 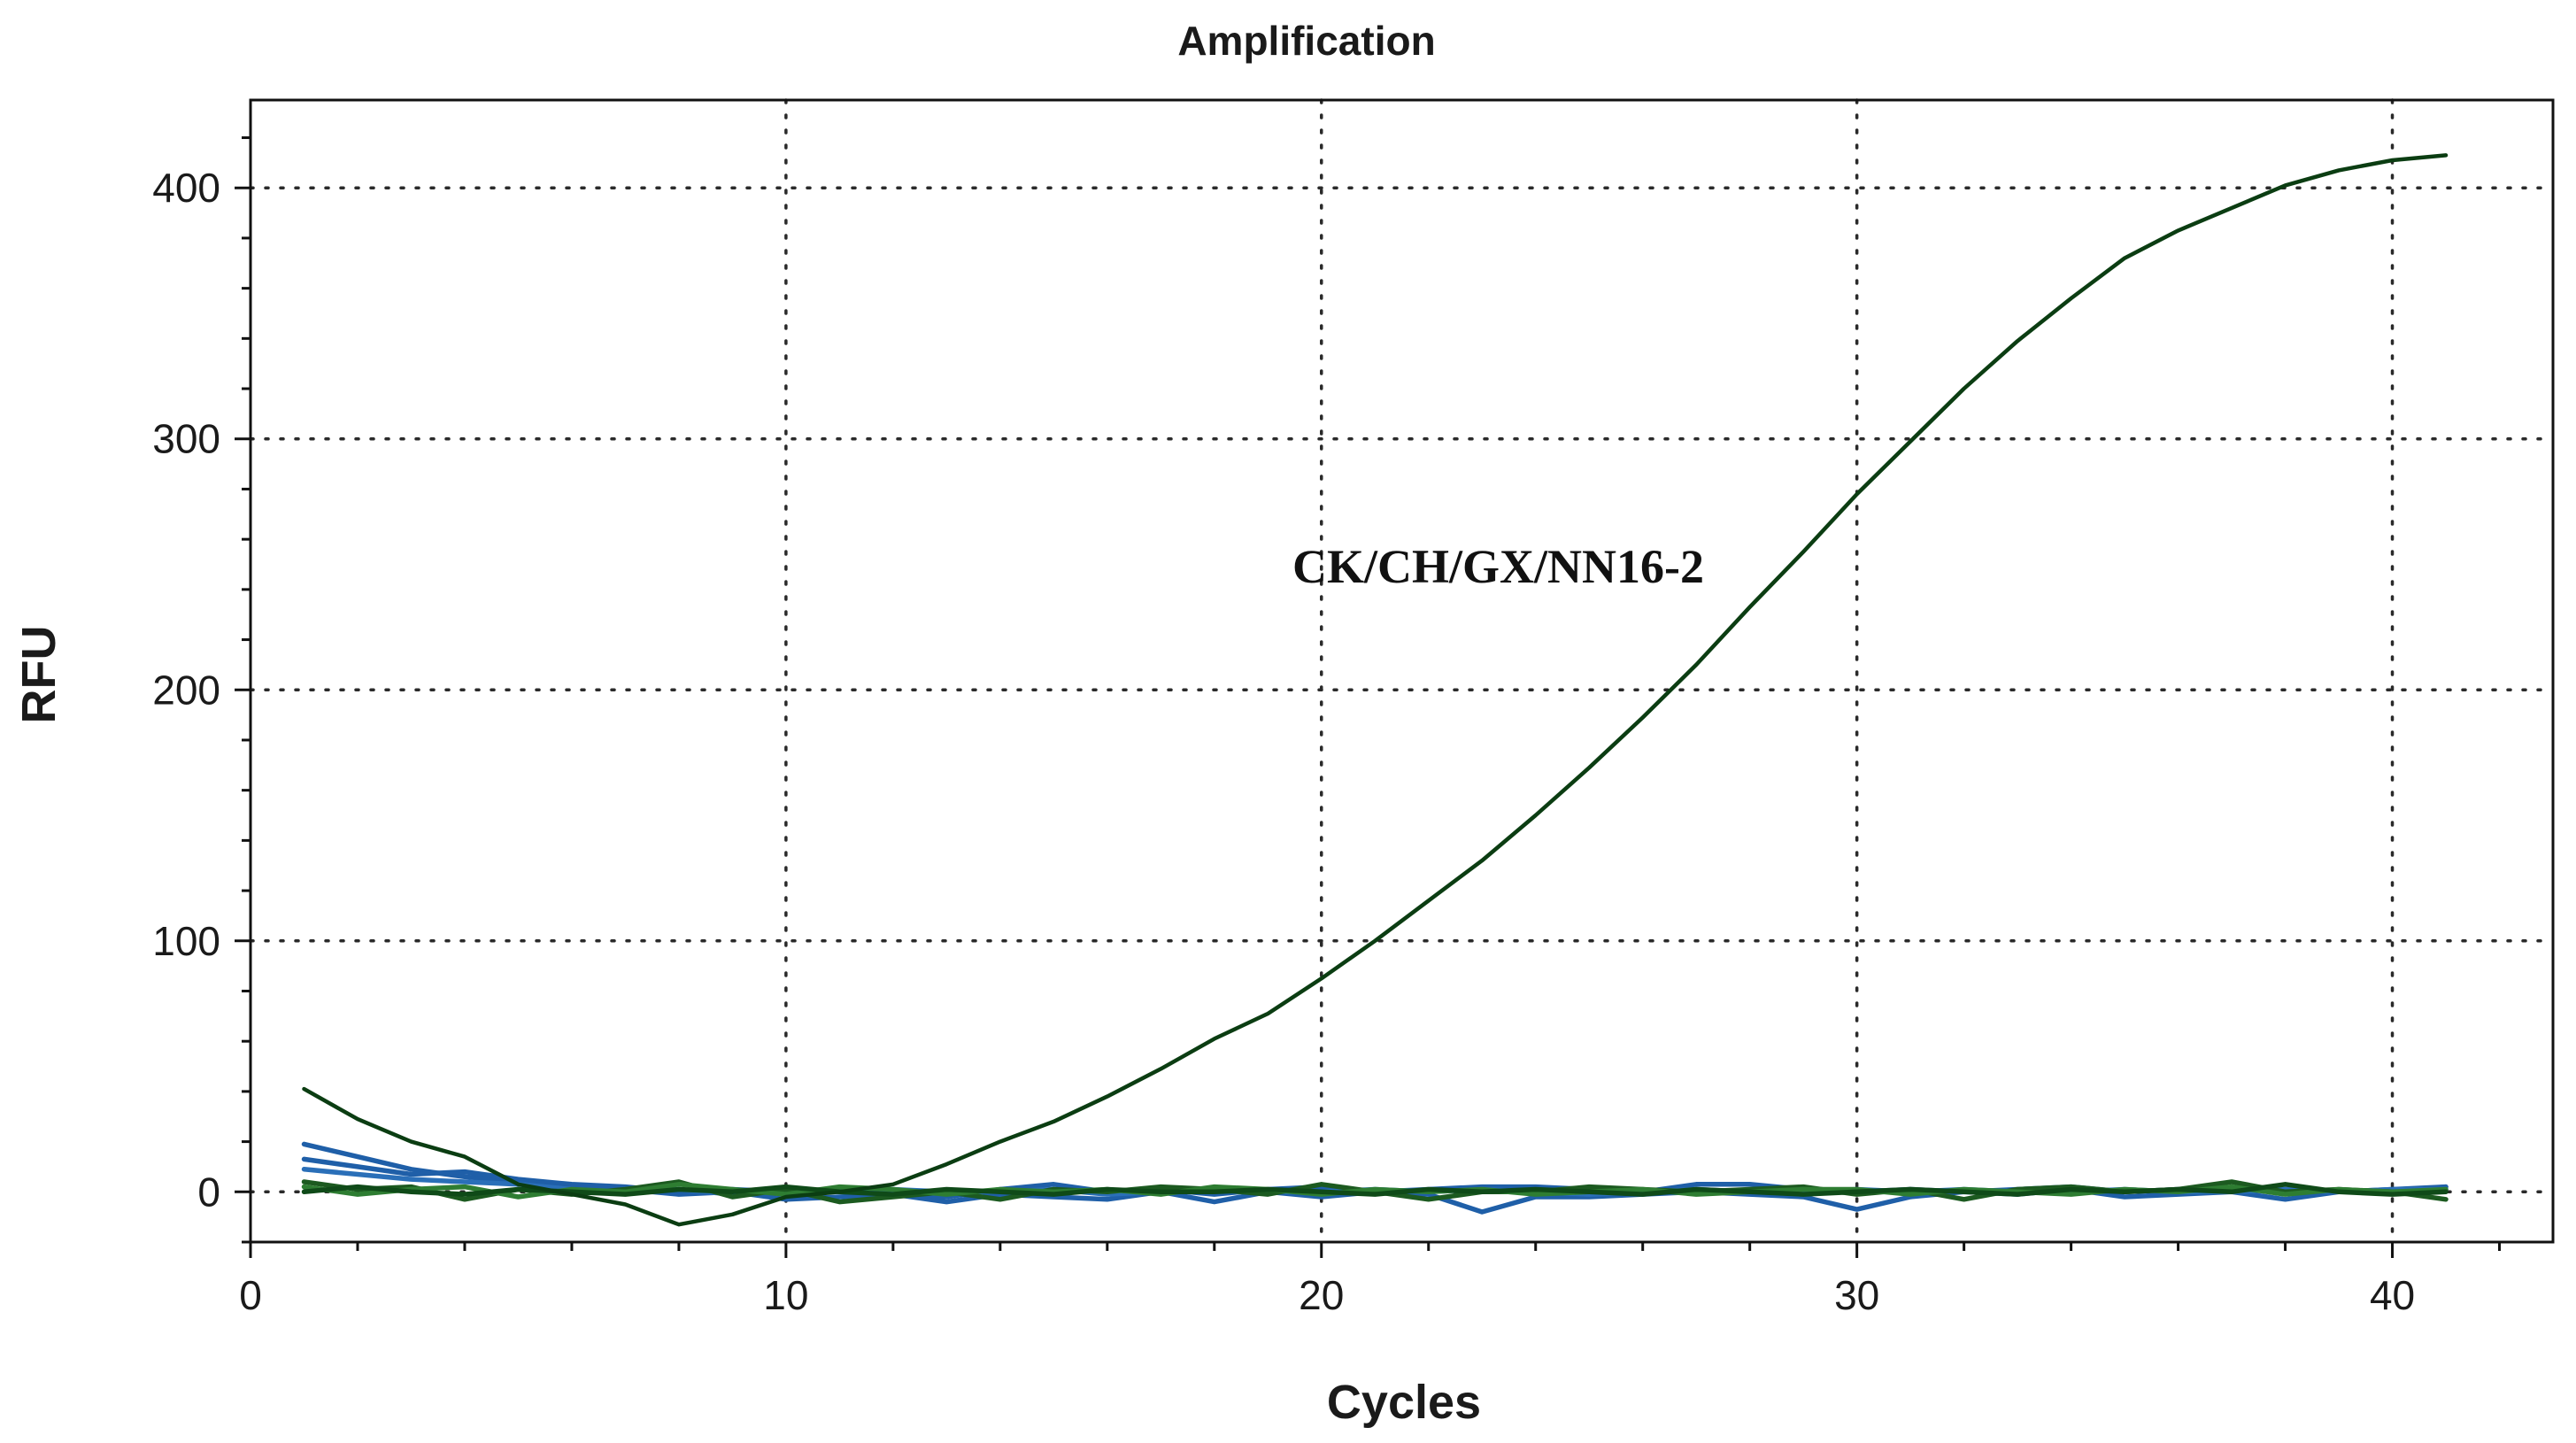 I want to click on y-tick-label: 0, so click(x=208, y=1192).